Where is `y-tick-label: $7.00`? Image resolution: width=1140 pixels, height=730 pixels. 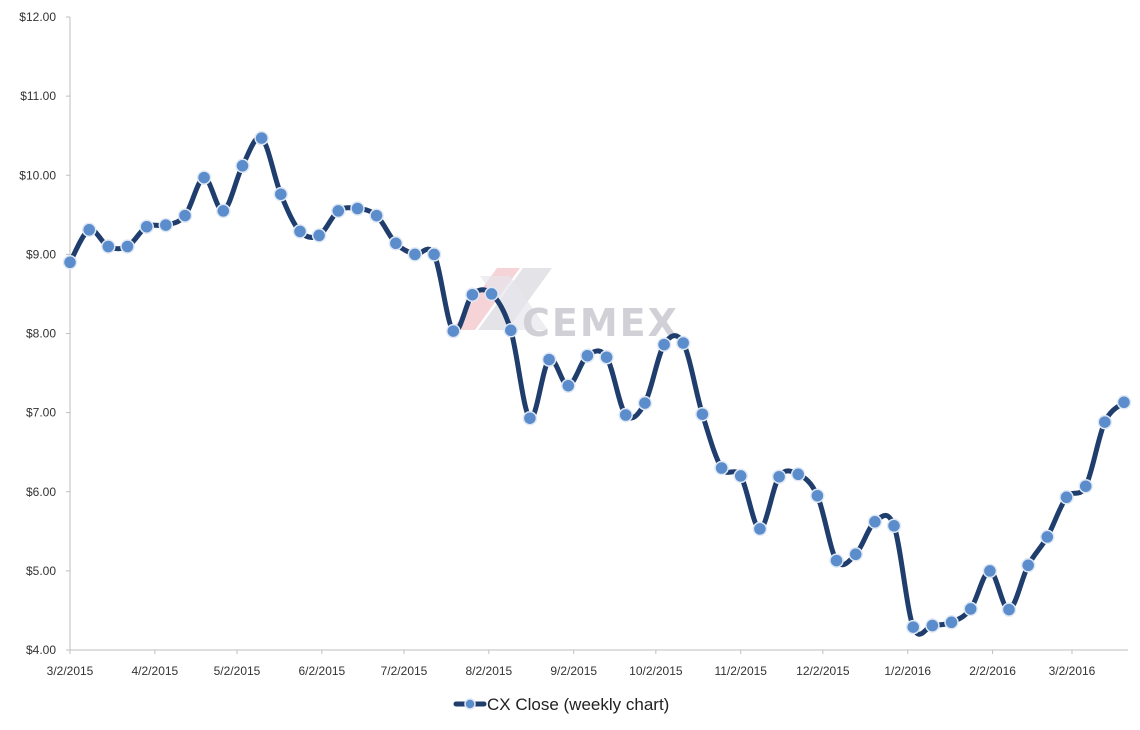
y-tick-label: $7.00 is located at coordinates (41, 413).